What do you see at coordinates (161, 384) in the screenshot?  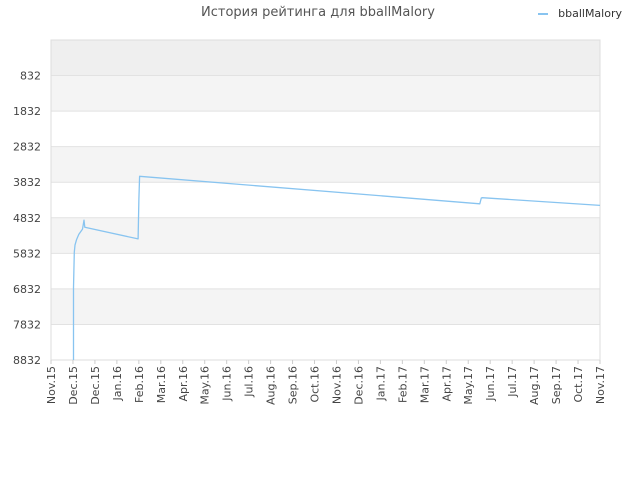 I see `x-tick-label: Mar.16` at bounding box center [161, 384].